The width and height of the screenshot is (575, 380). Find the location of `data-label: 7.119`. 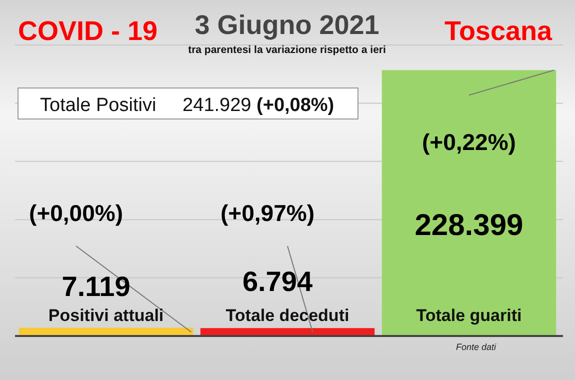

data-label: 7.119 is located at coordinates (96, 286).